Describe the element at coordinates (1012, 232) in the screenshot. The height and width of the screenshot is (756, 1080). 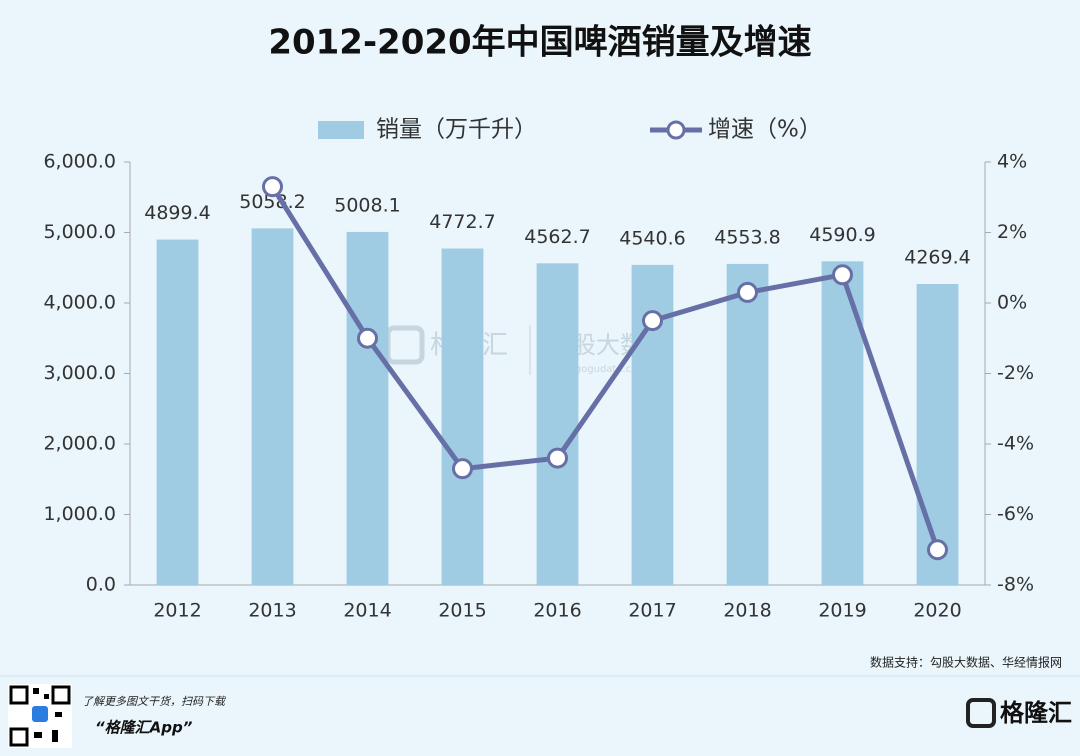
I see `y2-tick-label: 2%` at that location.